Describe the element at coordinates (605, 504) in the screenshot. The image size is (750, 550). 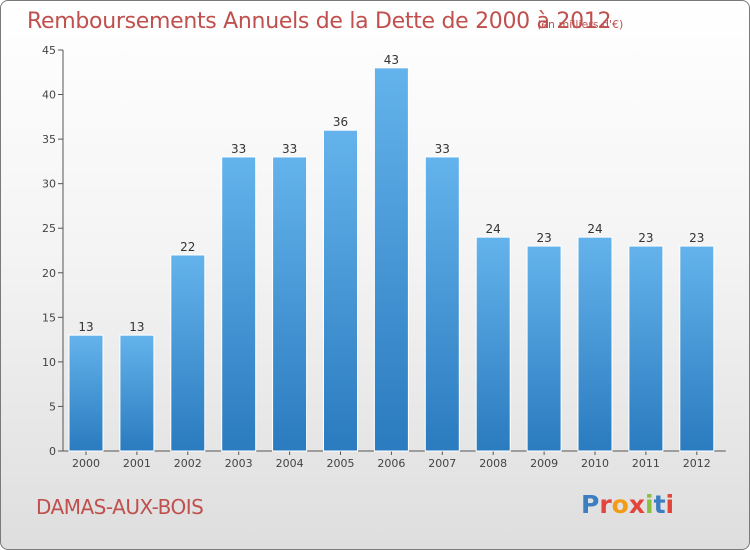
I see `logo-letter: r` at that location.